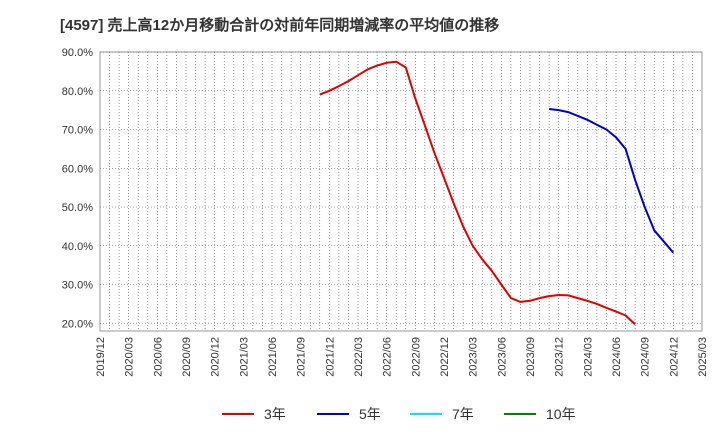  Describe the element at coordinates (302, 357) in the screenshot. I see `x-tick-label: 2021/09` at that location.